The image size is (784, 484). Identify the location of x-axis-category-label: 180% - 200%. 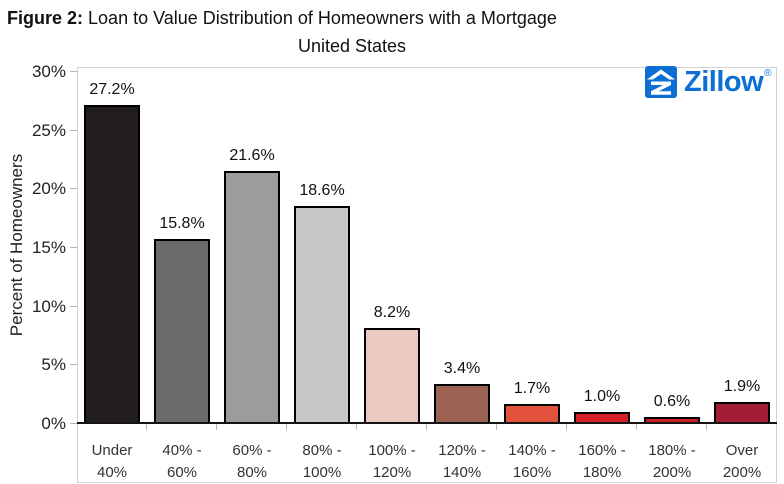
(672, 462).